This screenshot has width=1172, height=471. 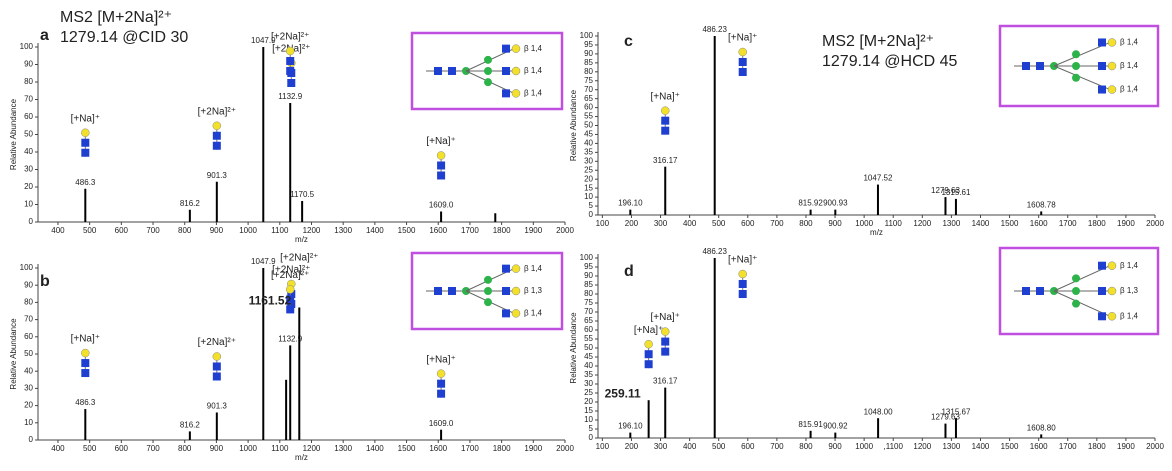 What do you see at coordinates (632, 446) in the screenshot?
I see `x-tick-label: 200` at bounding box center [632, 446].